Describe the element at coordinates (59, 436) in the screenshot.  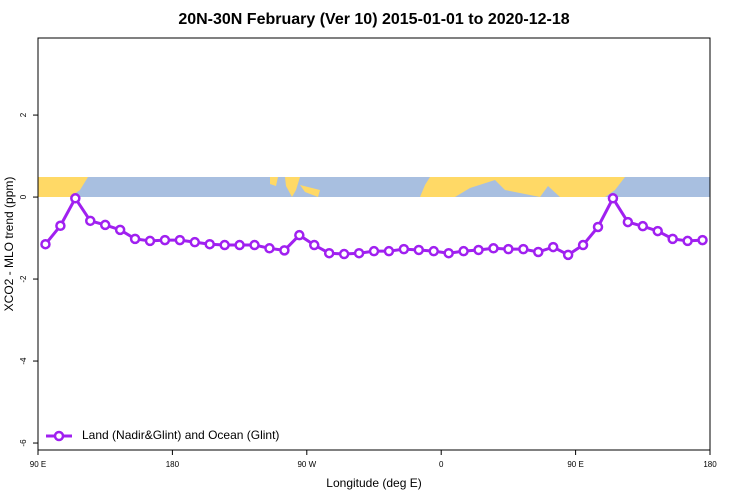
I see `legend-marker` at that location.